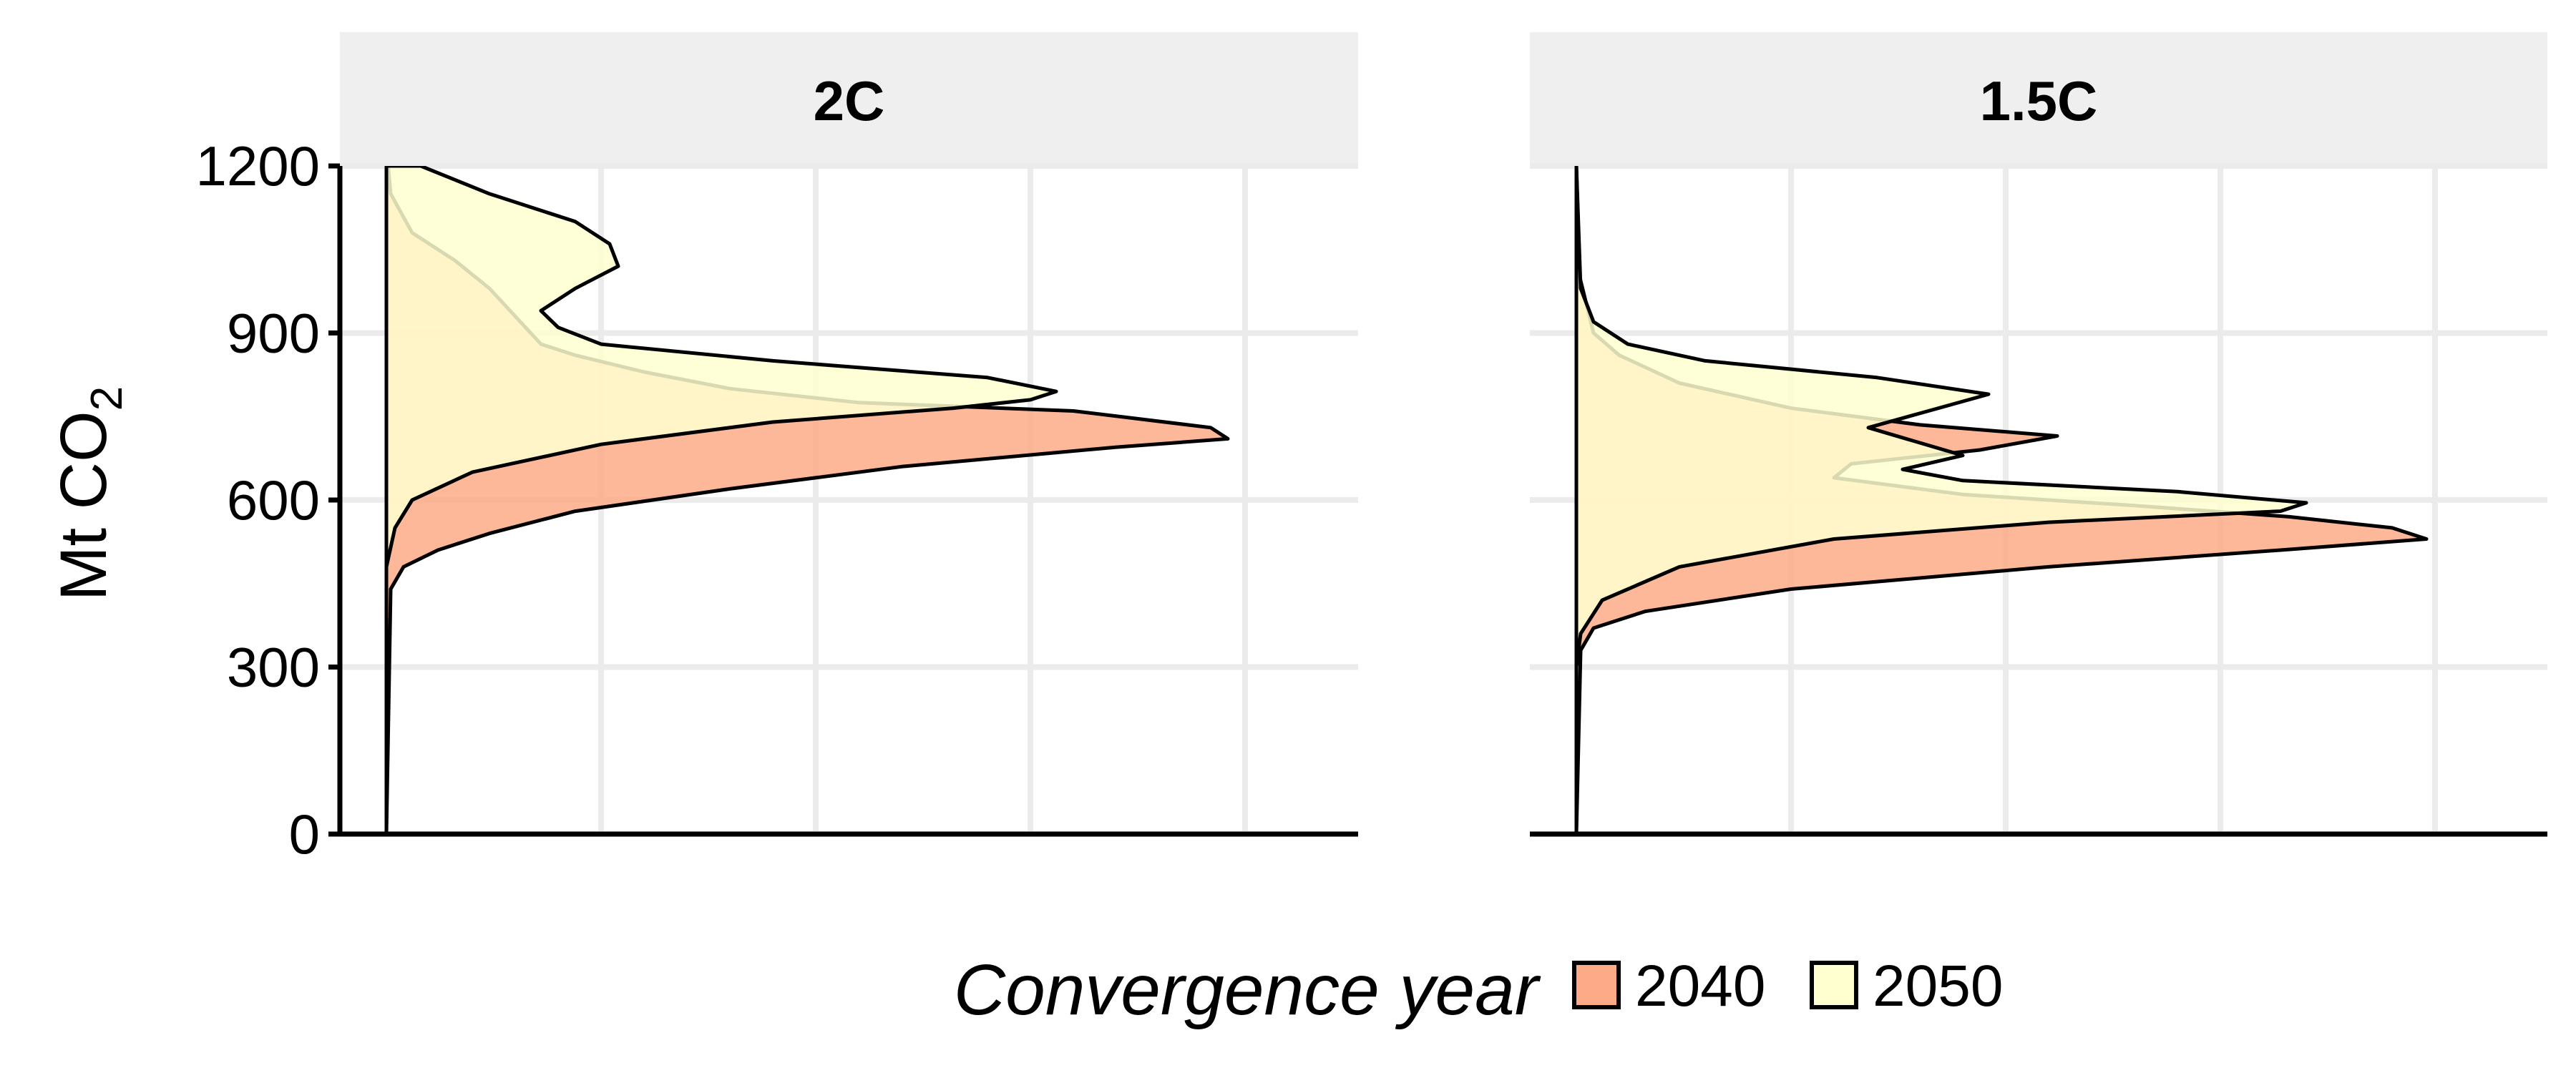  Describe the element at coordinates (1247, 990) in the screenshot. I see `legend-title: Convergence year` at that location.